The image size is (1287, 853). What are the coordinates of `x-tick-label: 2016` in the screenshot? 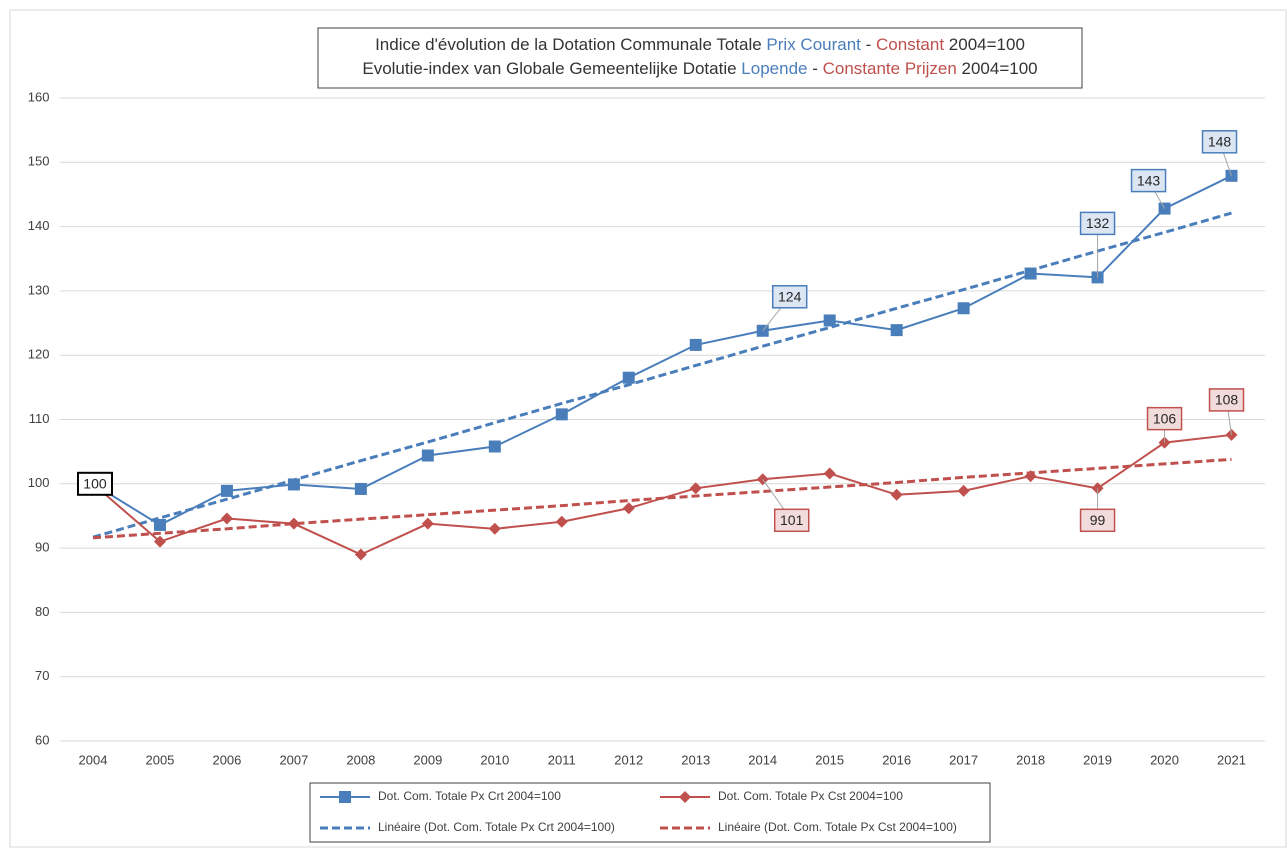 It's located at (896, 759).